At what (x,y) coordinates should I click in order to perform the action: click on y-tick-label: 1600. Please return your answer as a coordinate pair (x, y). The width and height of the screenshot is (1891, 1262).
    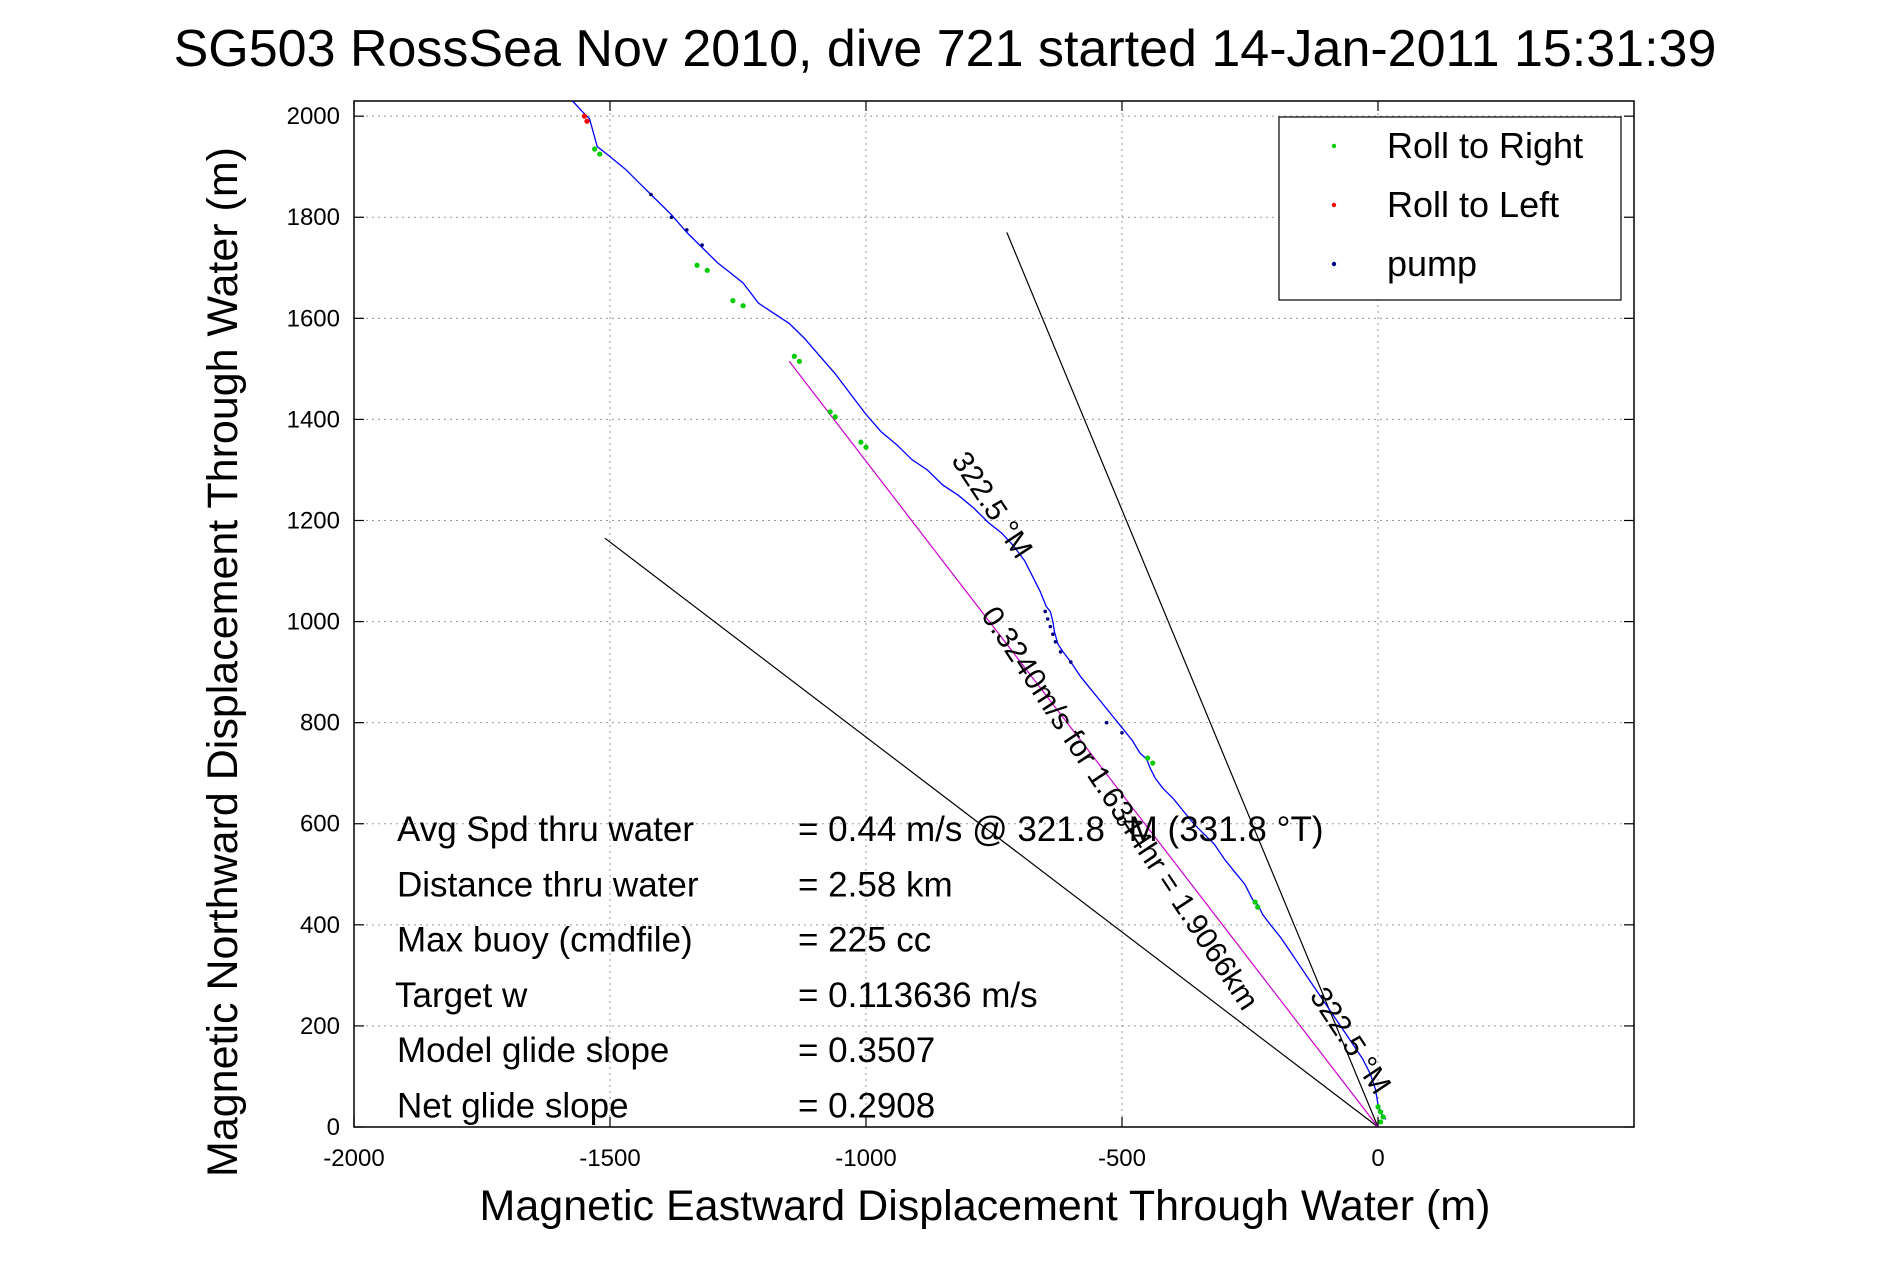
    Looking at the image, I should click on (313, 318).